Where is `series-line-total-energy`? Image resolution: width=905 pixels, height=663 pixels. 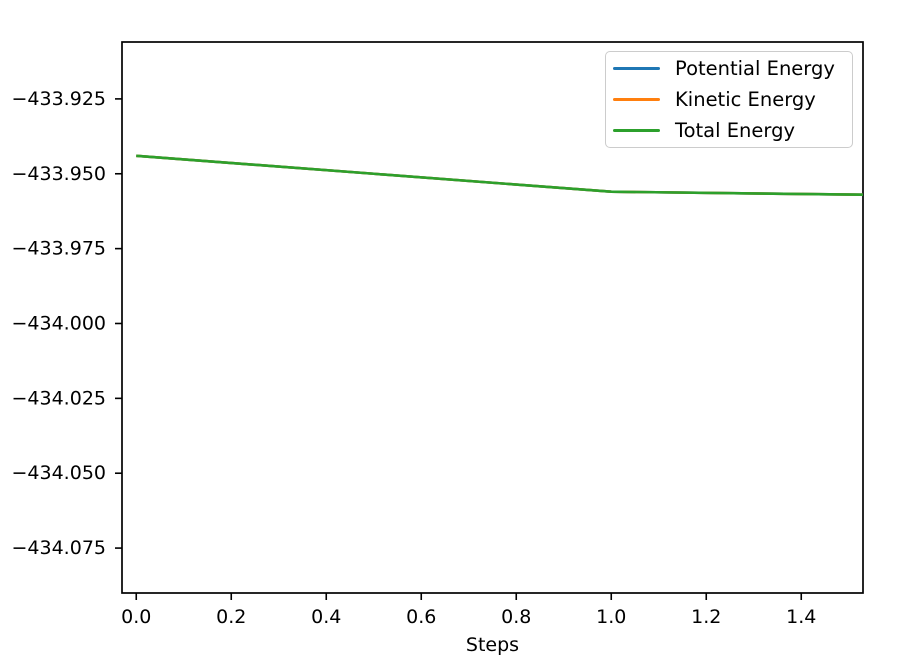 series-line-total-energy is located at coordinates (500, 175).